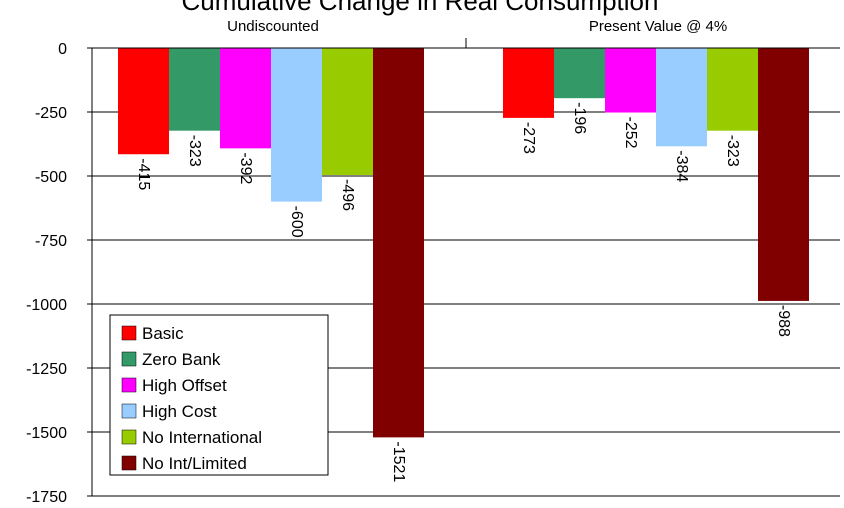  I want to click on data-label: -415, so click(143, 174).